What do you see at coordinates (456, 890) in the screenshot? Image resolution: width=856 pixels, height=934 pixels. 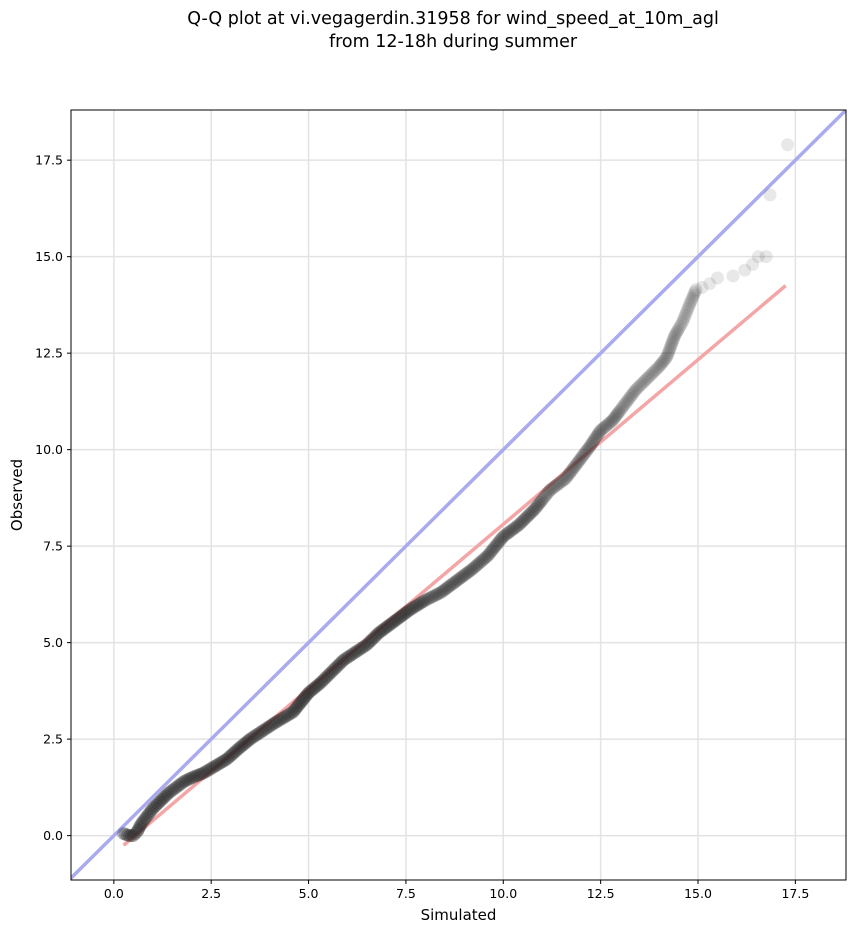 I see `x-axis-ticks: 0.0 2.5 5.0 7.5 10.0 12.5 15.0 17.5` at bounding box center [456, 890].